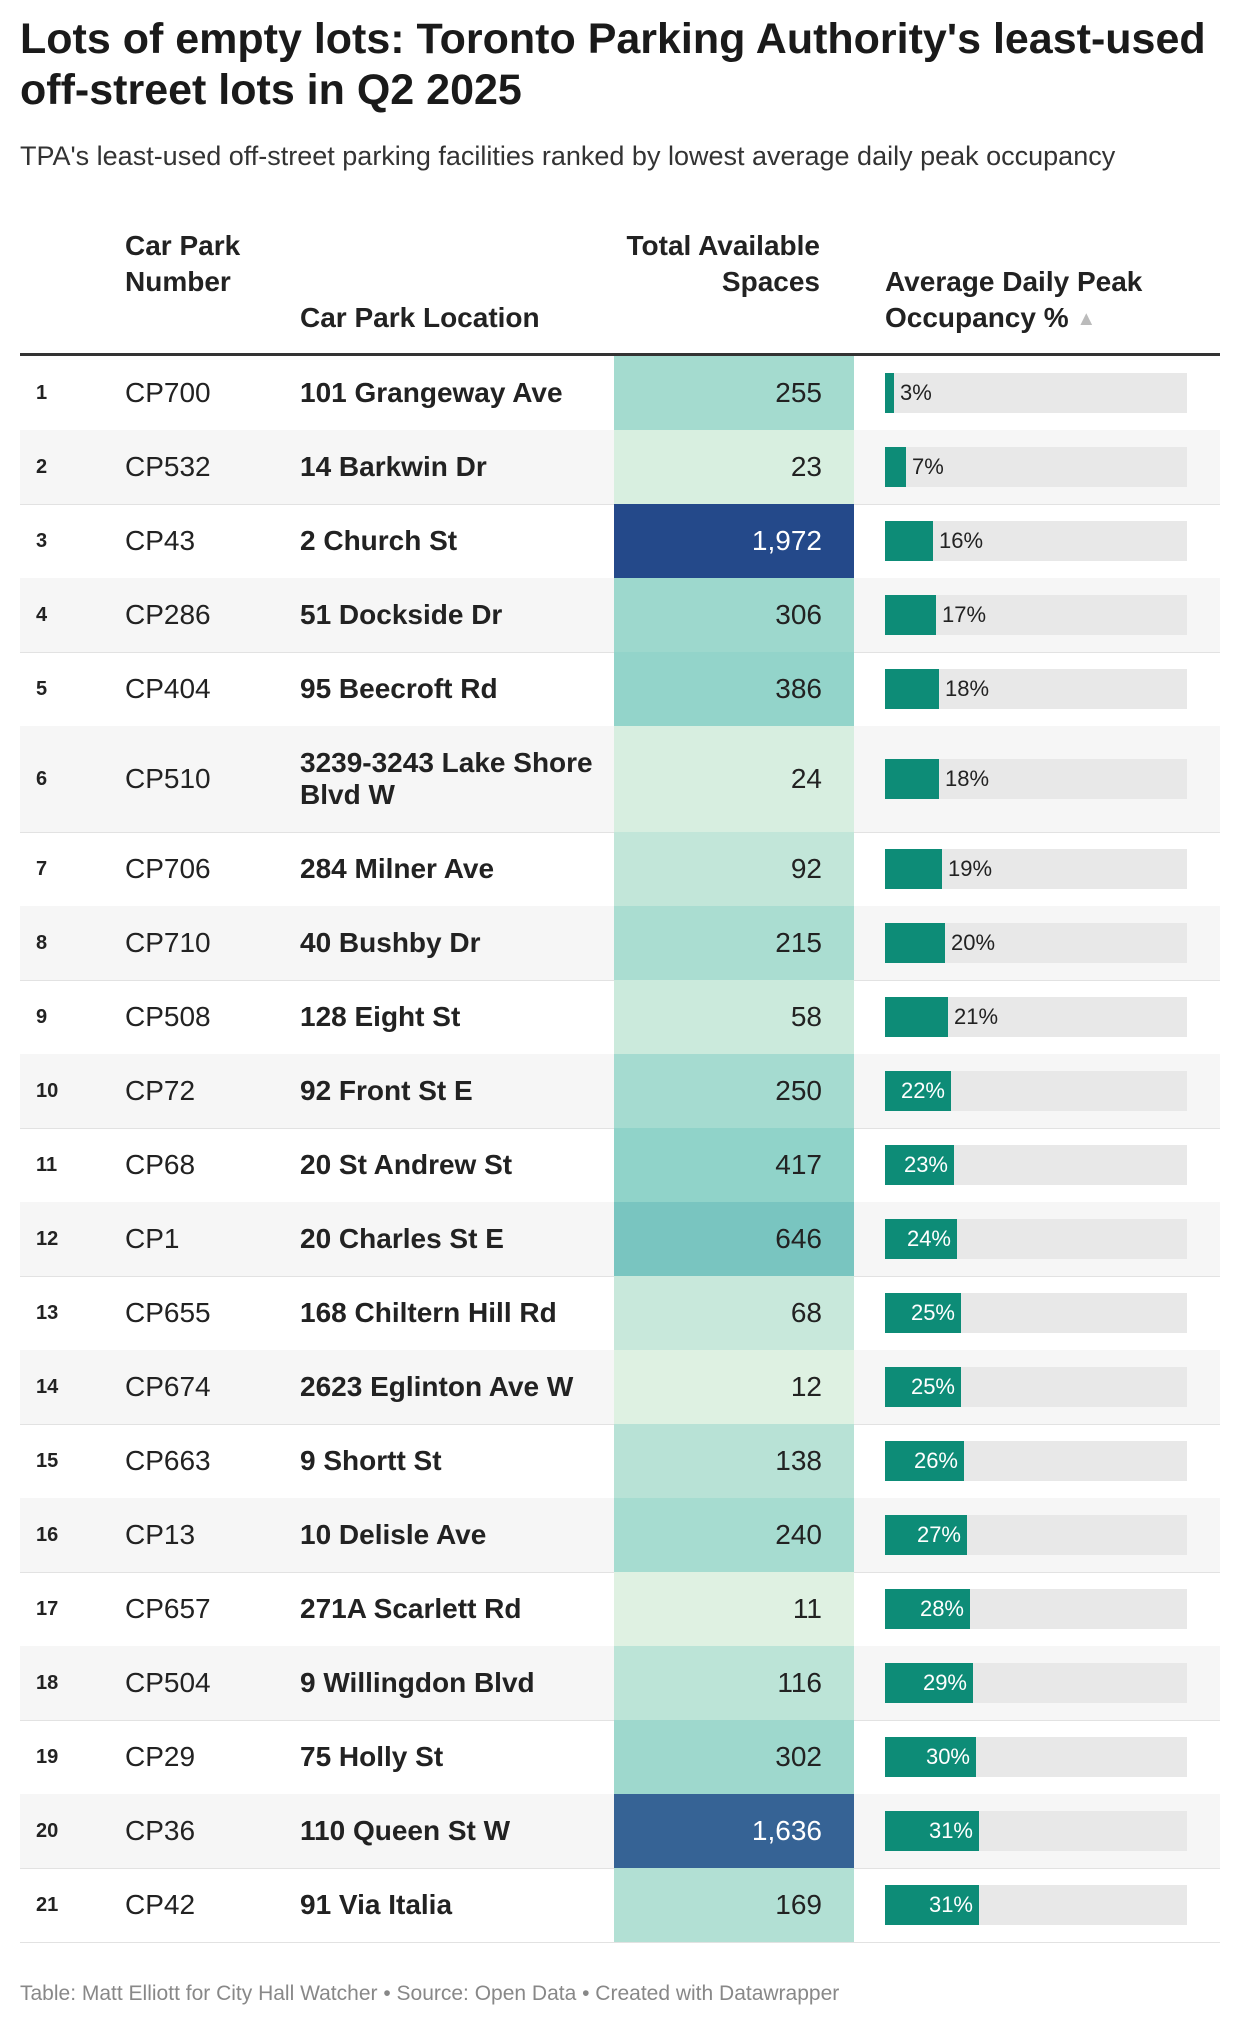  What do you see at coordinates (734, 1165) in the screenshot?
I see `total-spaces-cell: 417` at bounding box center [734, 1165].